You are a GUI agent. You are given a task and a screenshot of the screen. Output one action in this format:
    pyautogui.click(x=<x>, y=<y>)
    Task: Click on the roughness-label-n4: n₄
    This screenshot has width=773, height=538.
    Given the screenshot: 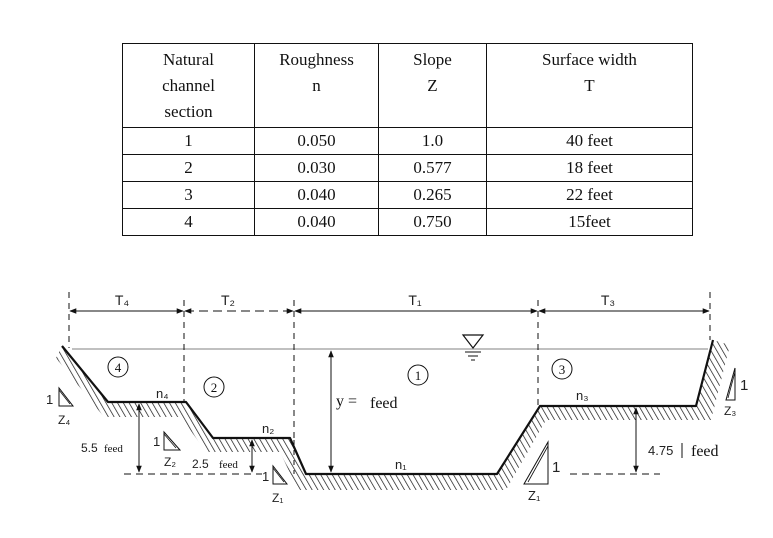 What is the action you would take?
    pyautogui.click(x=162, y=393)
    